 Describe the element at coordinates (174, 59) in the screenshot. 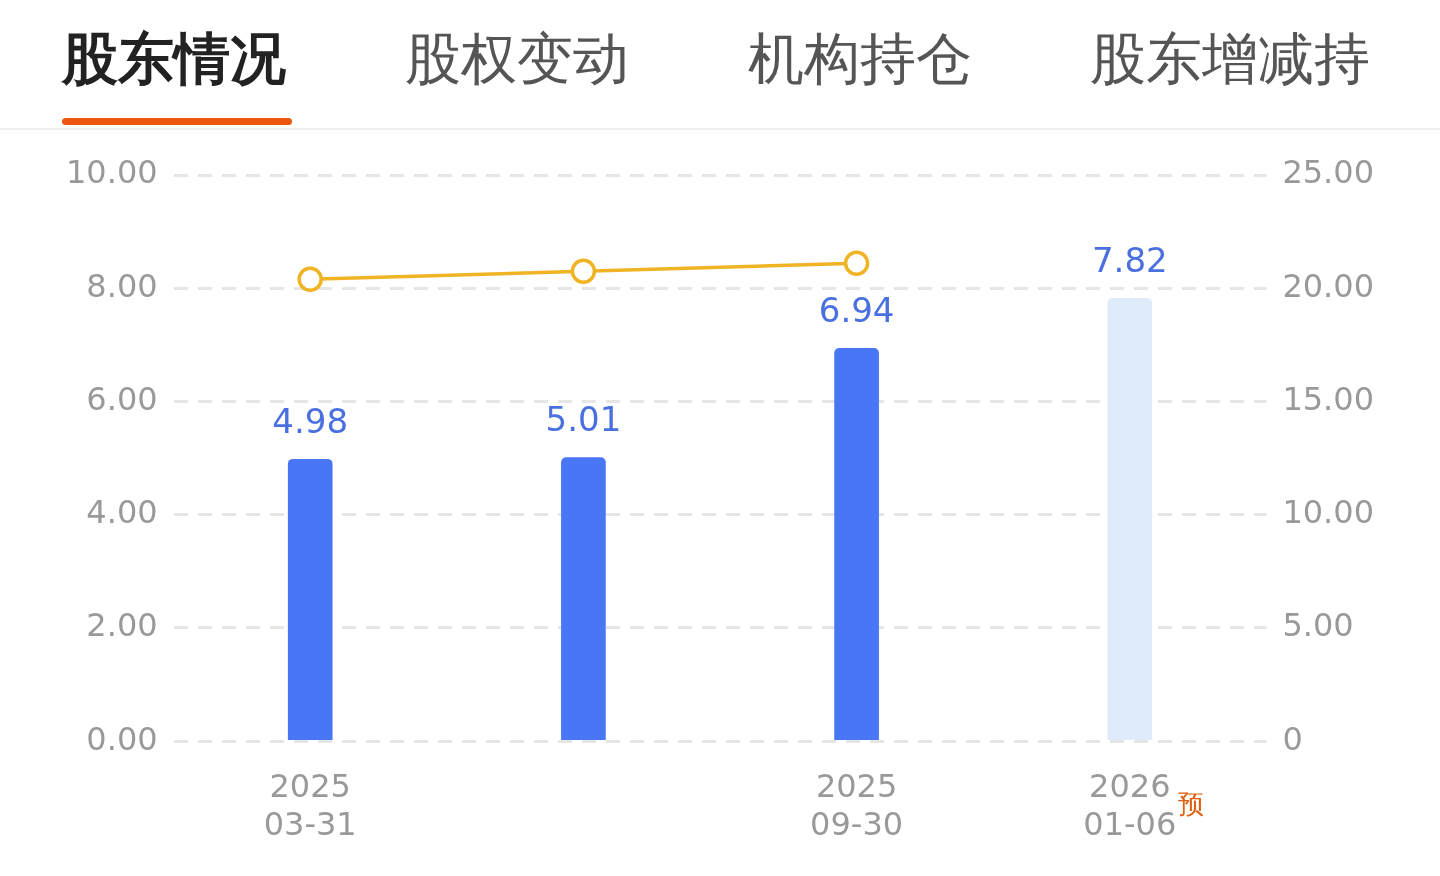

I see `text: 股东情况` at that location.